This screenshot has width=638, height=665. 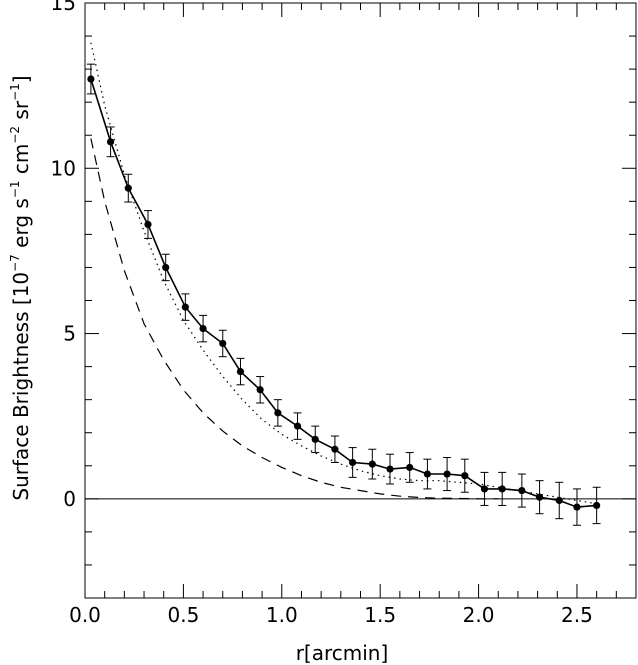 I want to click on x-tick-label: 1.5, so click(x=380, y=615).